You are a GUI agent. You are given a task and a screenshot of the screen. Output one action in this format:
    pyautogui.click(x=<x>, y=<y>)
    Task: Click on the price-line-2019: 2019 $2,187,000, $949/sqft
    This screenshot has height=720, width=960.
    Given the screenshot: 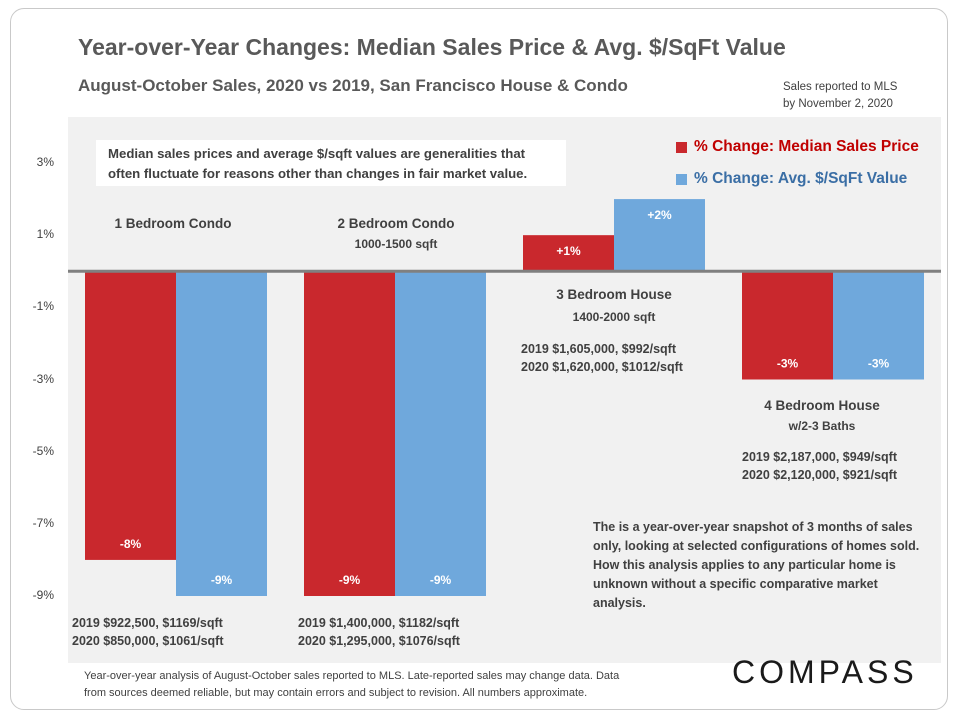 What is the action you would take?
    pyautogui.click(x=819, y=457)
    